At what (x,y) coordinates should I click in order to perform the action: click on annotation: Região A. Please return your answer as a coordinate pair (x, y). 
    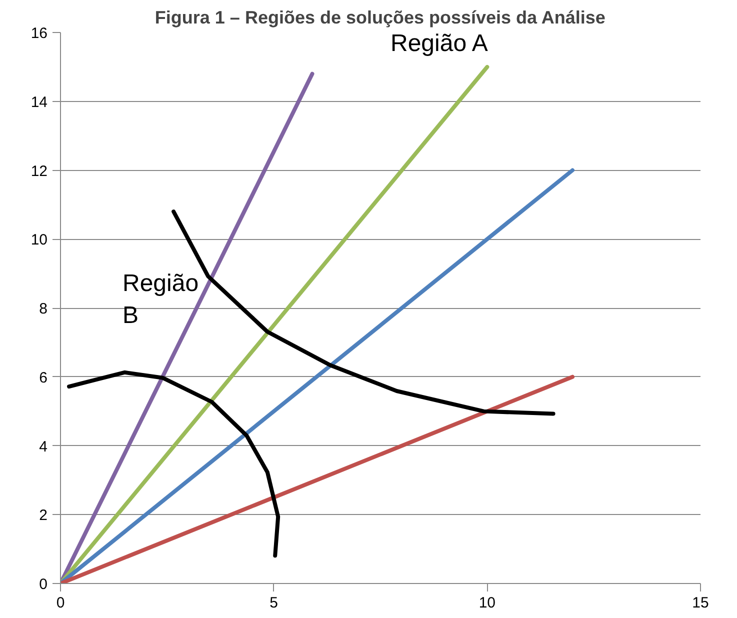
    Looking at the image, I should click on (439, 43).